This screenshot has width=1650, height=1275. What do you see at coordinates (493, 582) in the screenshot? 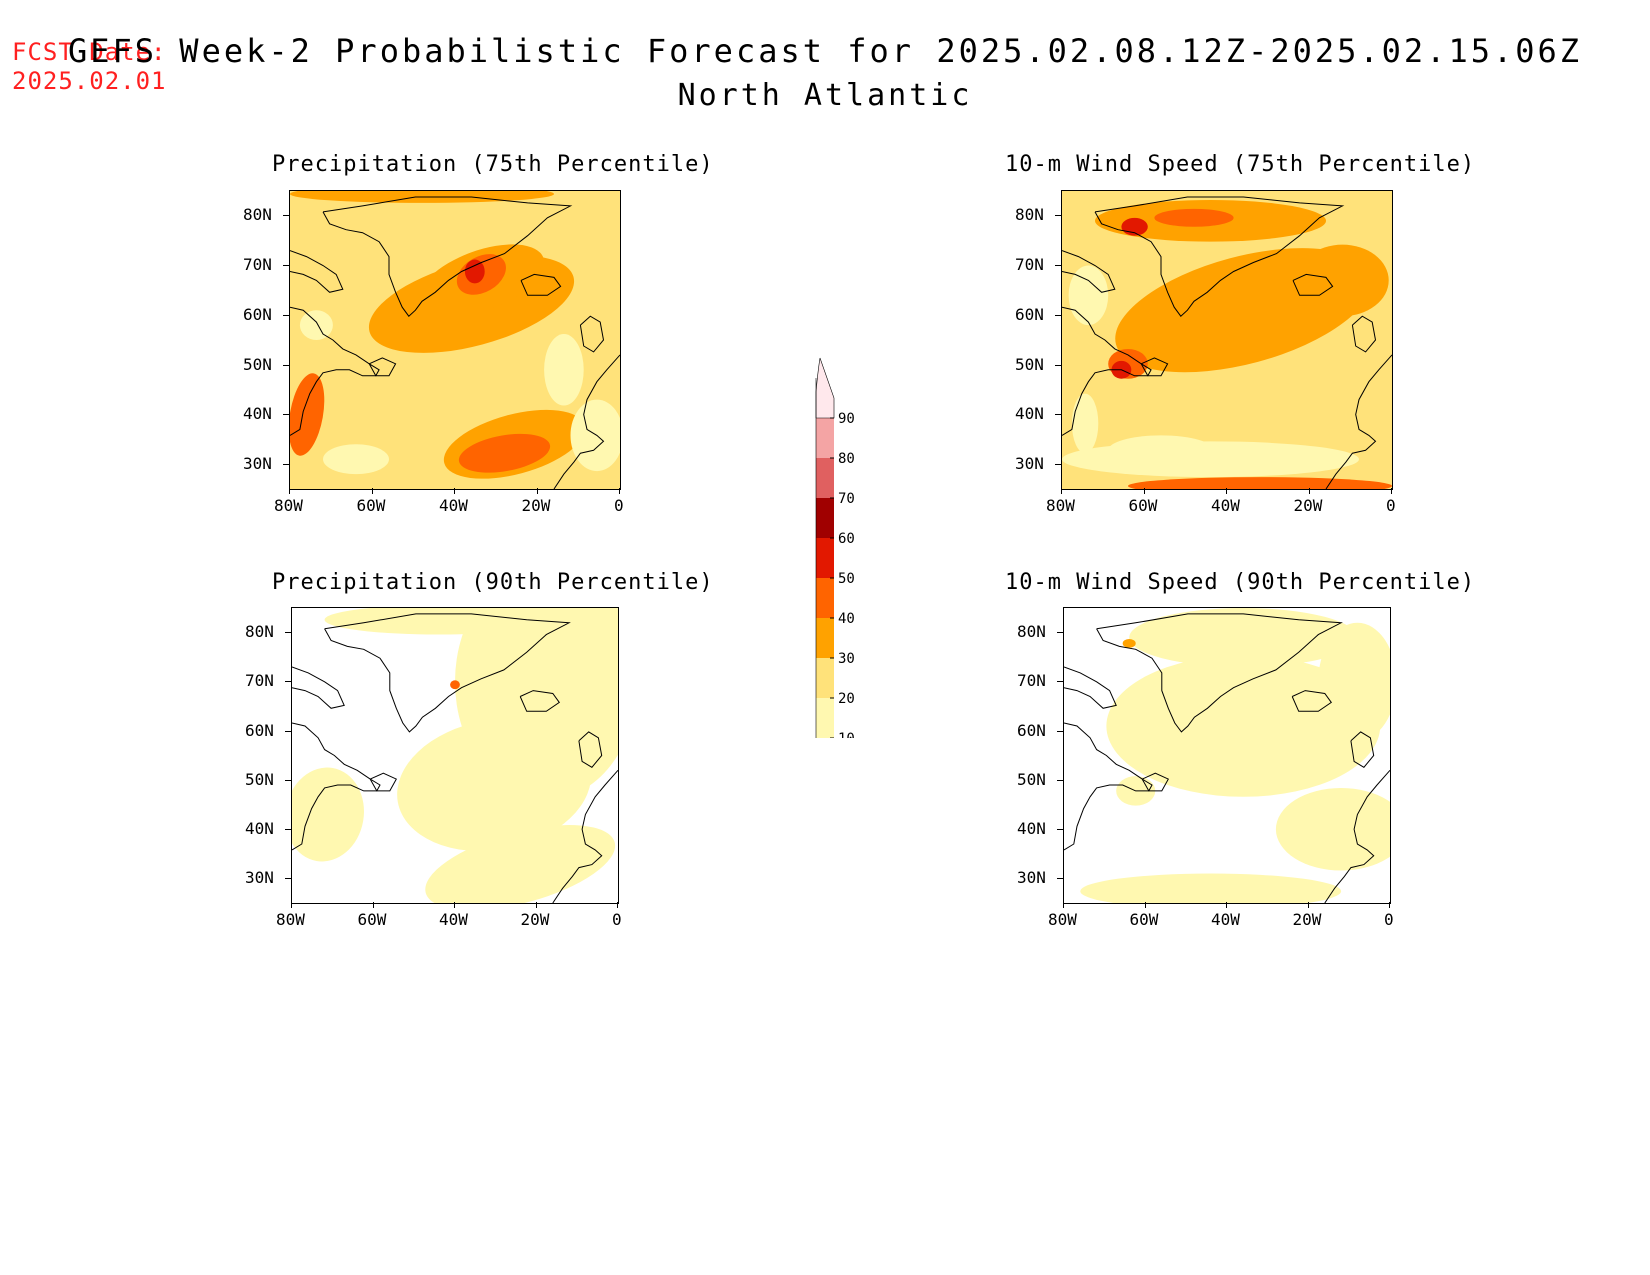
I see `panel-title: Precipitation (90th Percentile)` at bounding box center [493, 582].